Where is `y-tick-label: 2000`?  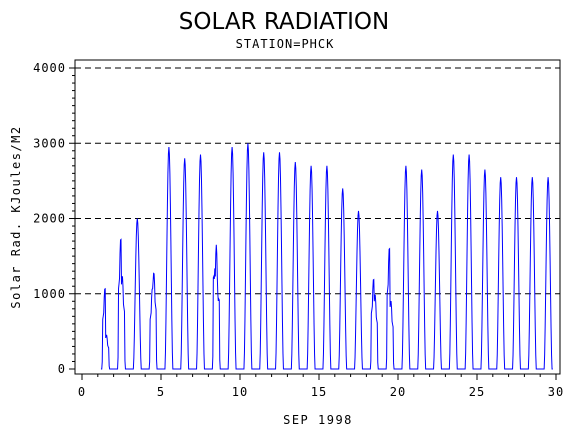 y-tick-label: 2000 is located at coordinates (49, 219).